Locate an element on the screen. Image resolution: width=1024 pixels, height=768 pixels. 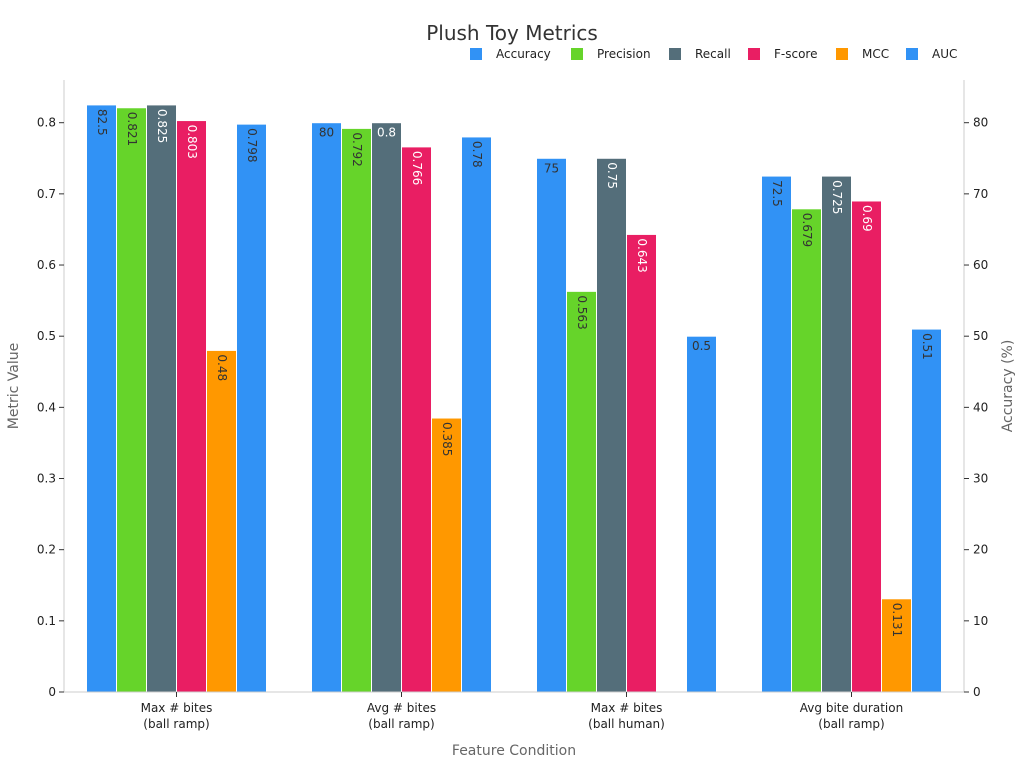
y-tick-label: 0.4 is located at coordinates (46, 407).